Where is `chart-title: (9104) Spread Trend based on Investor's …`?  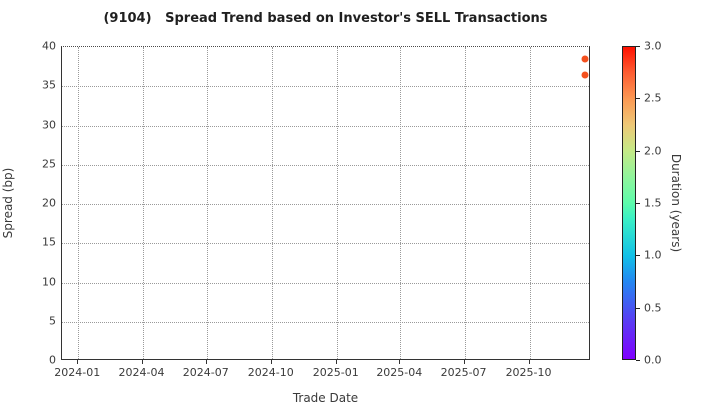
chart-title: (9104) Spread Trend based on Investor's … is located at coordinates (325, 18).